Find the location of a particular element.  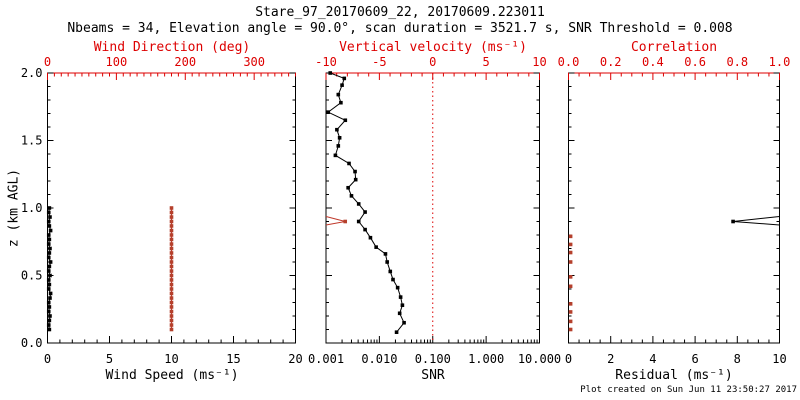

residual-top-tick-label: 0.4 is located at coordinates (653, 62).